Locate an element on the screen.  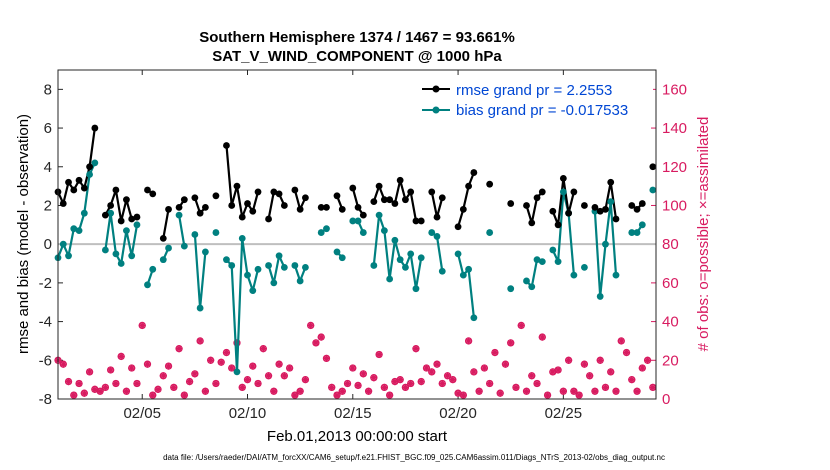
y-left-tick-label: 6 is located at coordinates (48, 128).